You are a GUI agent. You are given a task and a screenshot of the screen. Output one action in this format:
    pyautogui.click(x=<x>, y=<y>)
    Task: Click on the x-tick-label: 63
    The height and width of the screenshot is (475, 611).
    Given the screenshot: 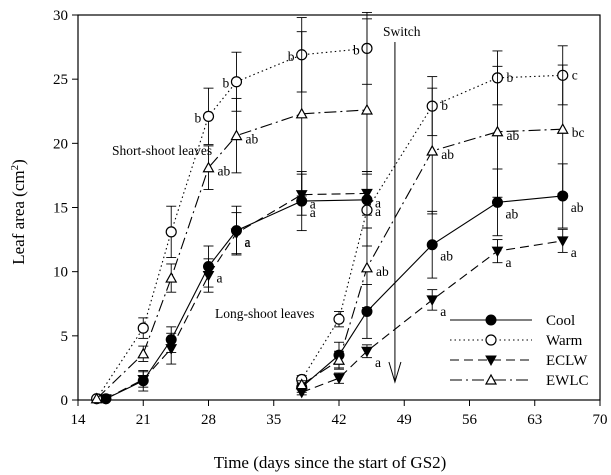 What is the action you would take?
    pyautogui.click(x=534, y=420)
    